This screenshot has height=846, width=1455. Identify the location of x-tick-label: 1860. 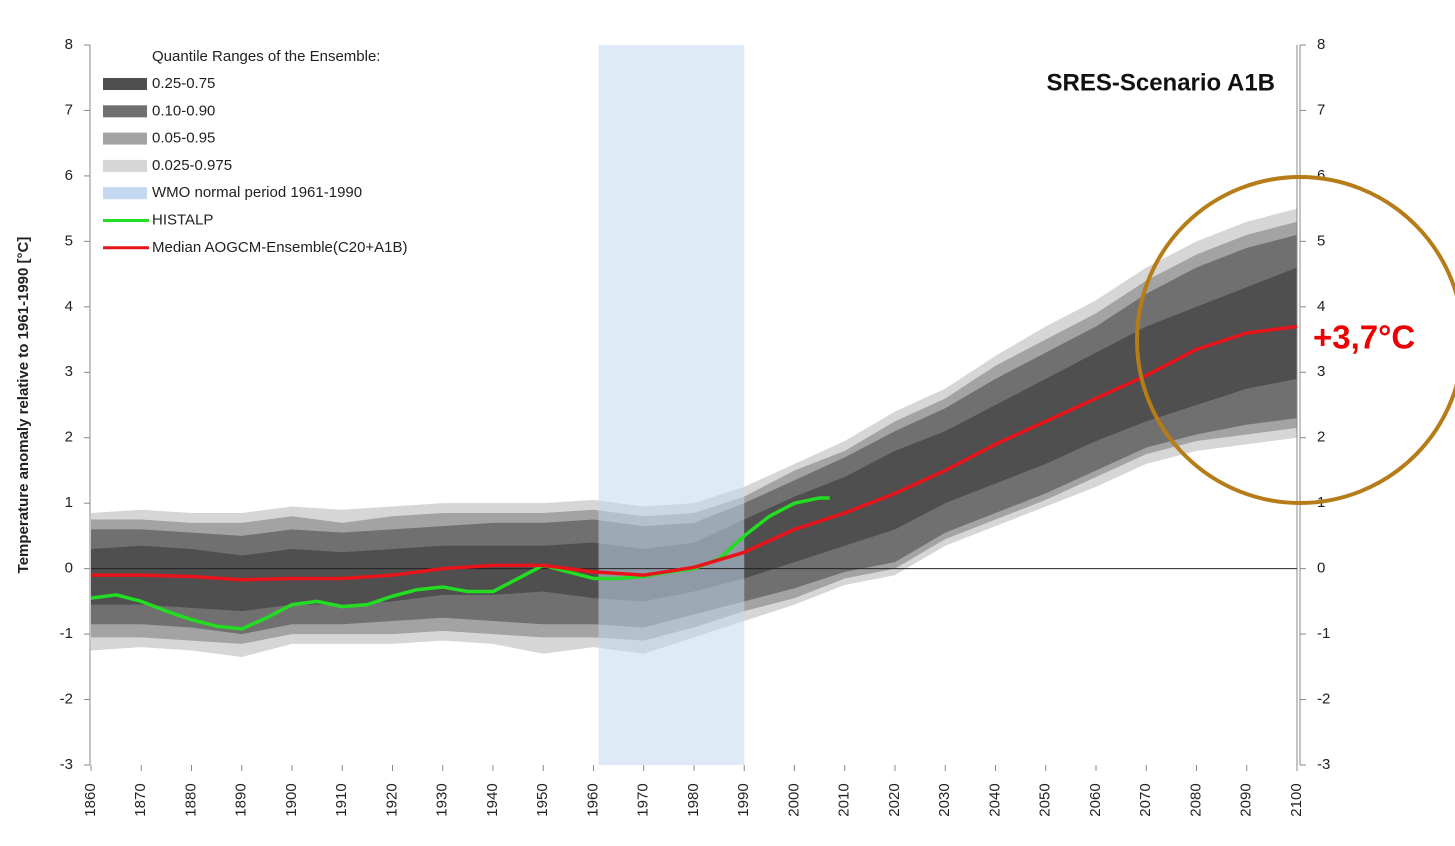
(90, 799).